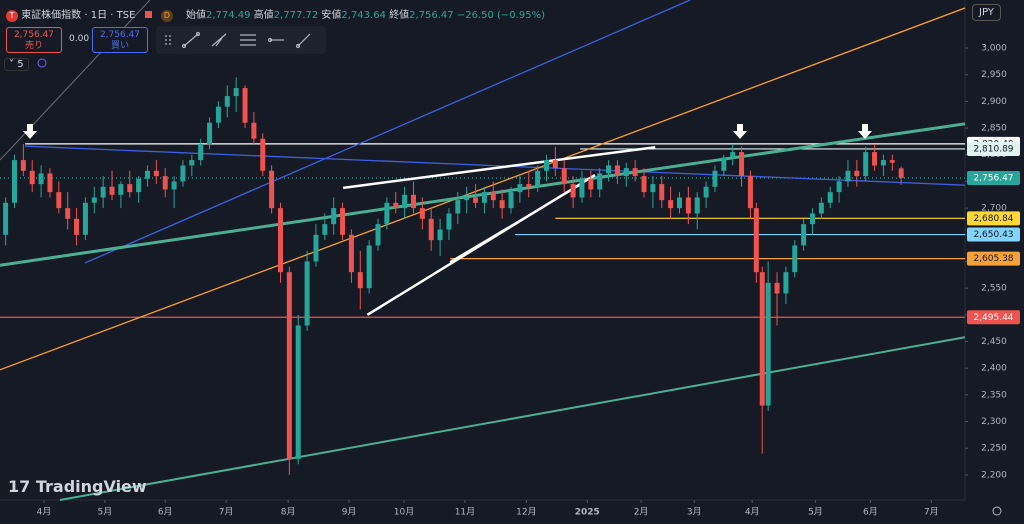  What do you see at coordinates (931, 512) in the screenshot?
I see `x-tick-label: 7月` at bounding box center [931, 512].